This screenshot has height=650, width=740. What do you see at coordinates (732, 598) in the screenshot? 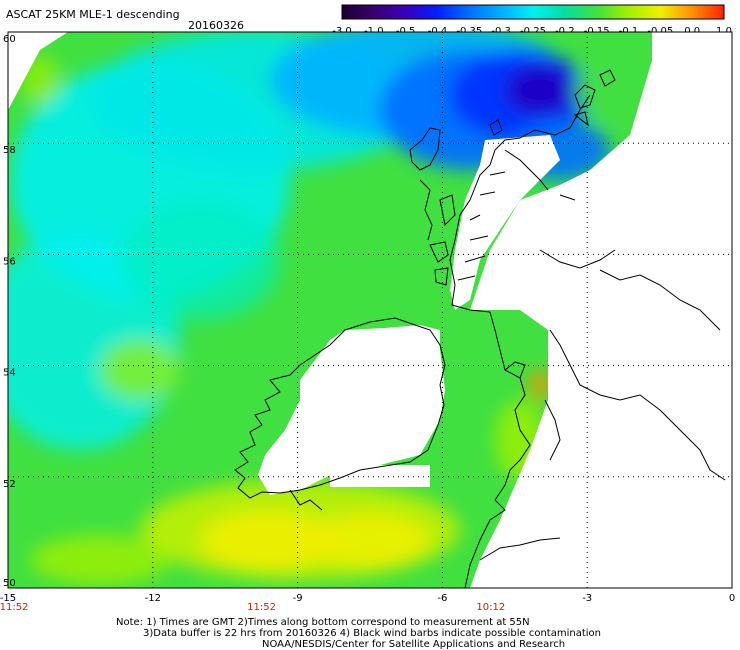
I see `longitude-label: 0` at bounding box center [732, 598].